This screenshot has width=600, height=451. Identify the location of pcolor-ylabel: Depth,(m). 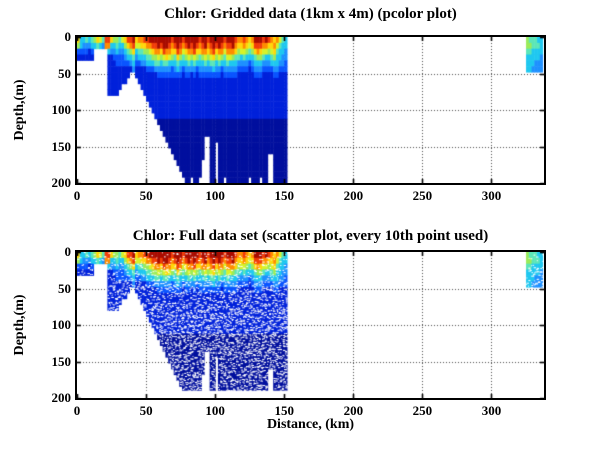
(19, 110).